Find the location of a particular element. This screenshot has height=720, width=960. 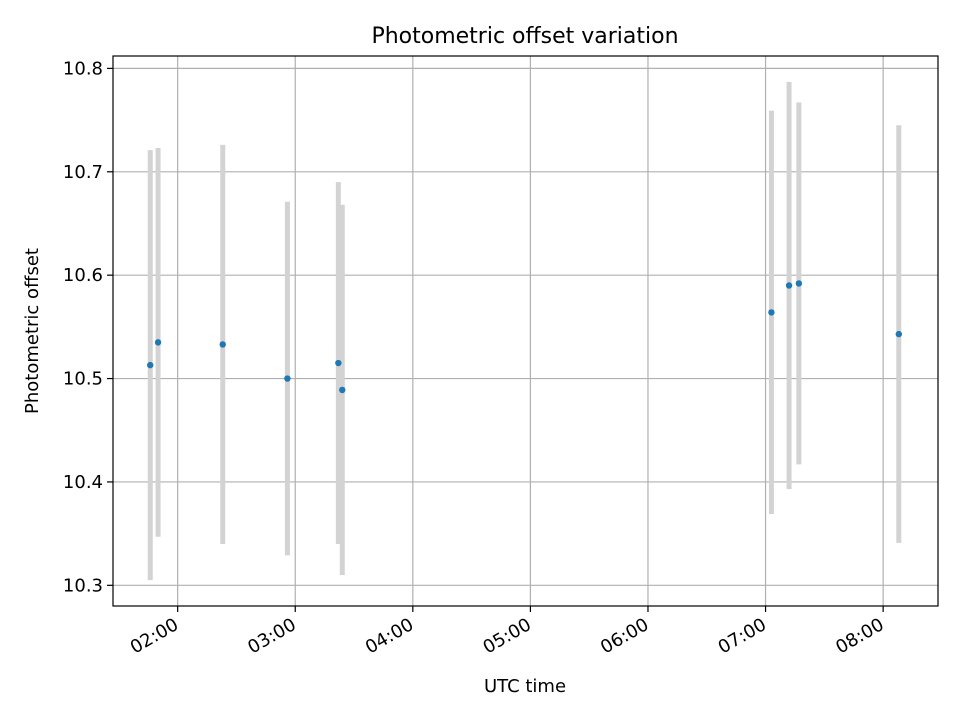

y-axis-label: Photometric offset is located at coordinates (32, 331).